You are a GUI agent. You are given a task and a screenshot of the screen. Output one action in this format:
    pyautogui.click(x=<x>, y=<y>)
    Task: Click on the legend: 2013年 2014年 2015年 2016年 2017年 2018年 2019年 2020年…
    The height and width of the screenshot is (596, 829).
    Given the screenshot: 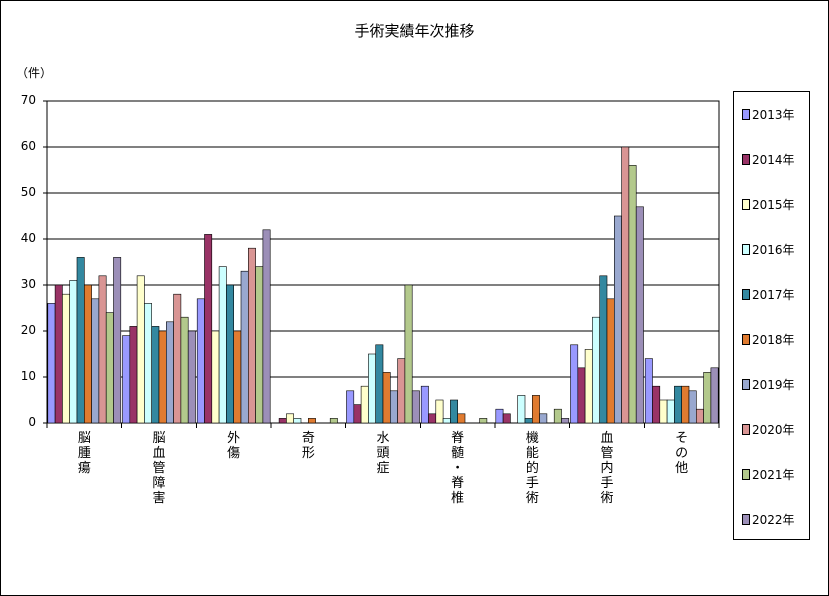 What is the action you would take?
    pyautogui.click(x=771, y=315)
    